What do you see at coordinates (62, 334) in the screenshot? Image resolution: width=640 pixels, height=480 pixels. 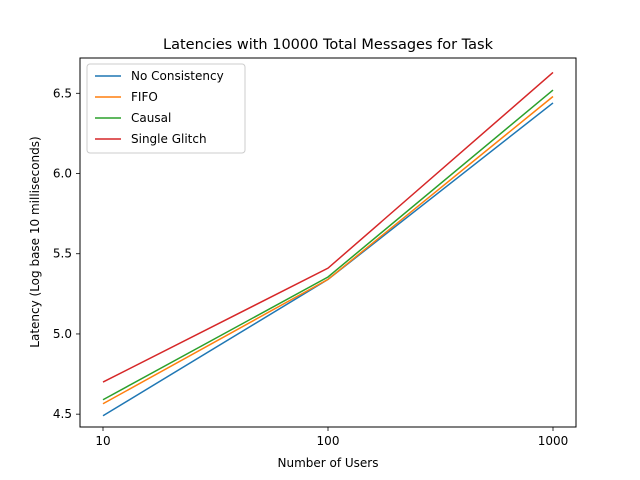 I see `y-tick-label: 5.0` at bounding box center [62, 334].